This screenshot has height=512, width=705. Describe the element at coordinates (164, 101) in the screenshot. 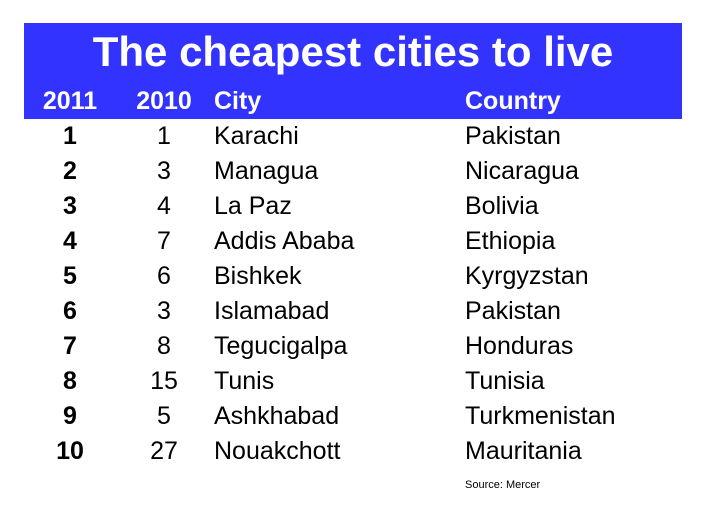

I see `column-header-2010: 2010` at that location.